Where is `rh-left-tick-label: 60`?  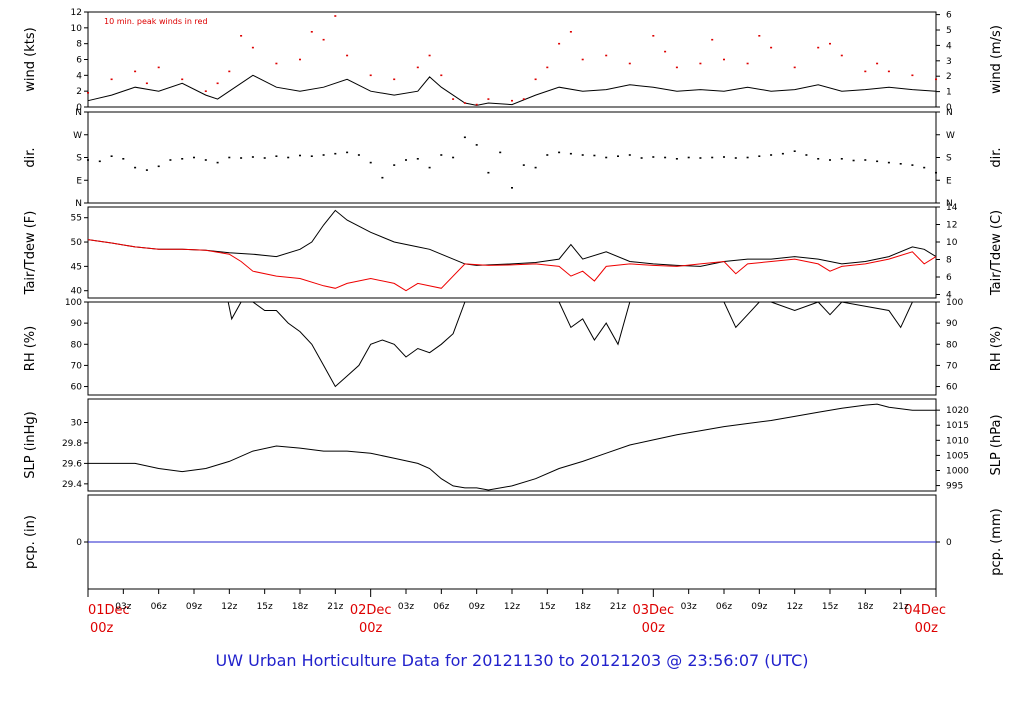
rh-left-tick-label: 60 is located at coordinates (77, 388).